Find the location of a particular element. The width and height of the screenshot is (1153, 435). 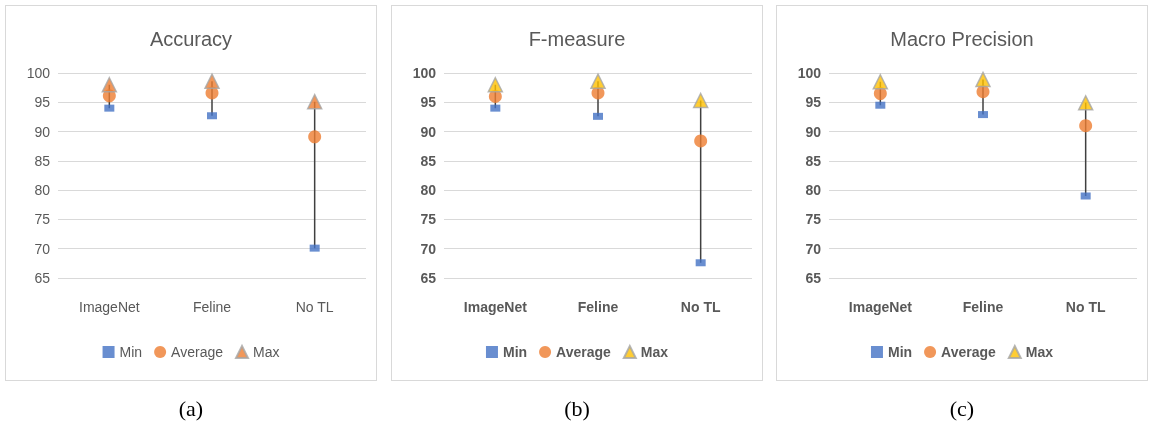

chart-title: Accuracy is located at coordinates (191, 39).